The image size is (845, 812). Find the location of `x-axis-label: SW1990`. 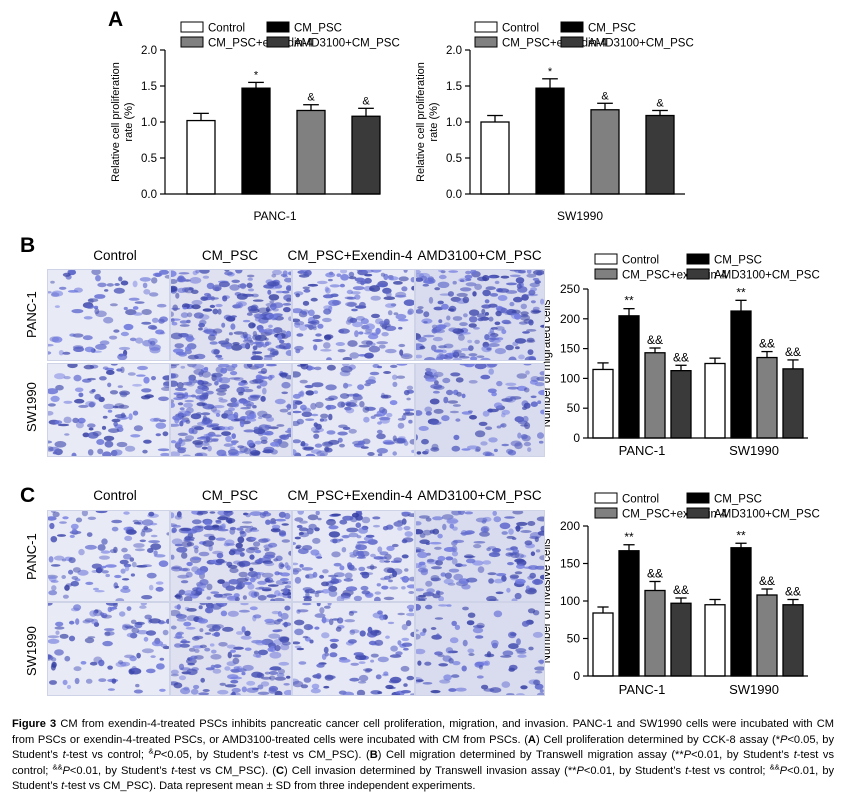

x-axis-label: SW1990 is located at coordinates (580, 216).